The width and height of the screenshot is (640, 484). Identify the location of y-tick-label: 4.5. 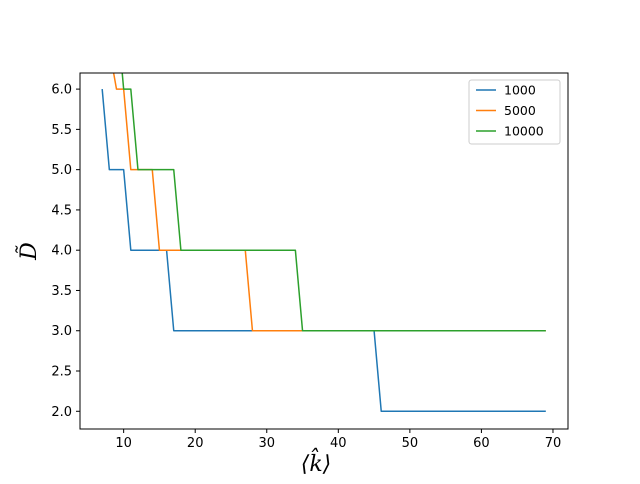
(61, 210).